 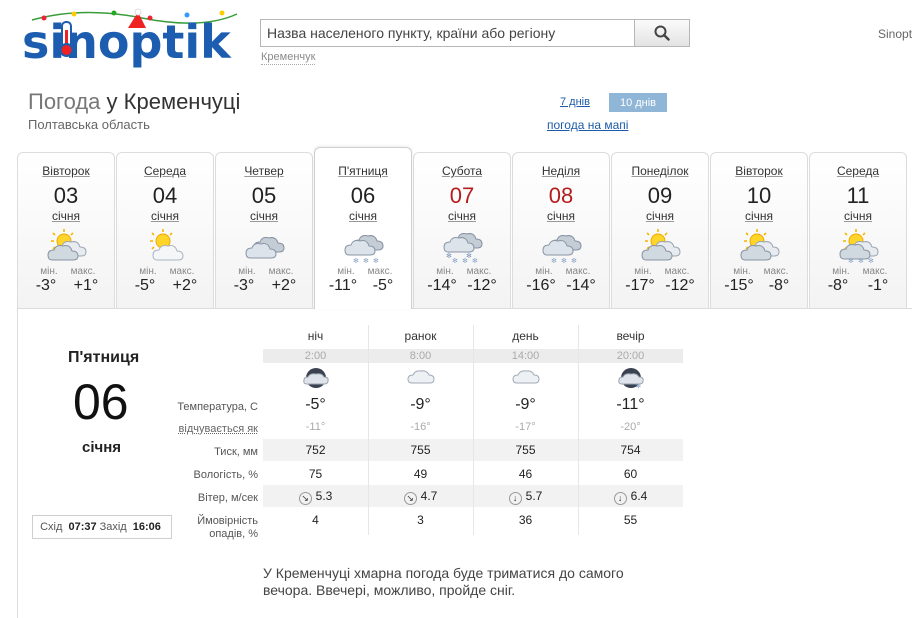 What do you see at coordinates (226, 475) in the screenshot?
I see `label-humidity: Вологість, %` at bounding box center [226, 475].